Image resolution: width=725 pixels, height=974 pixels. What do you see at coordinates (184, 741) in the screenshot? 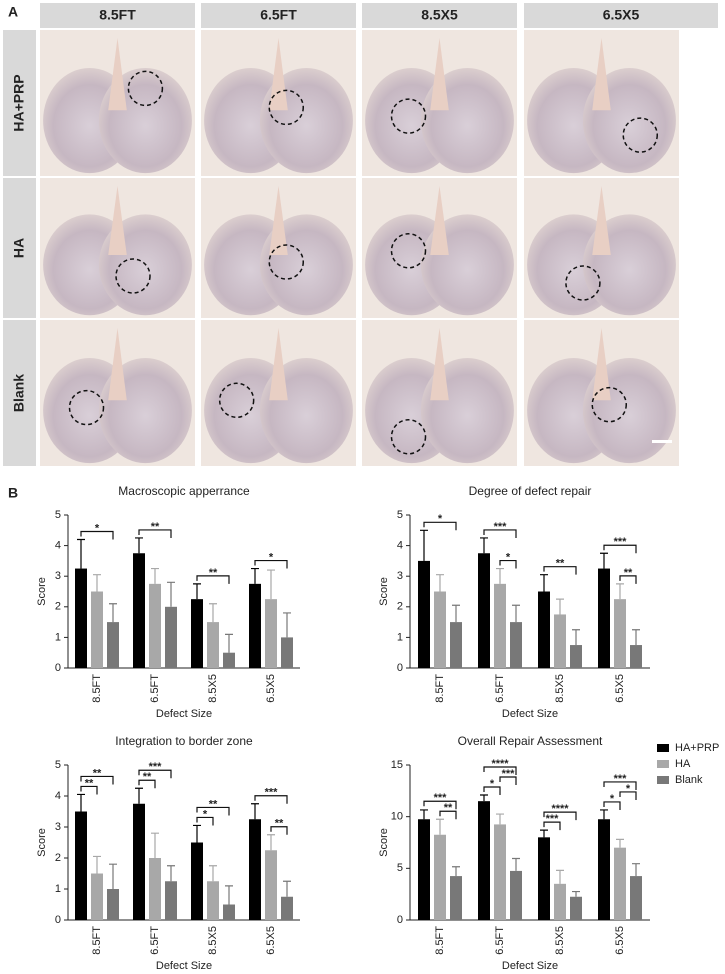
I see `chart-title: Integration to border zone` at bounding box center [184, 741].